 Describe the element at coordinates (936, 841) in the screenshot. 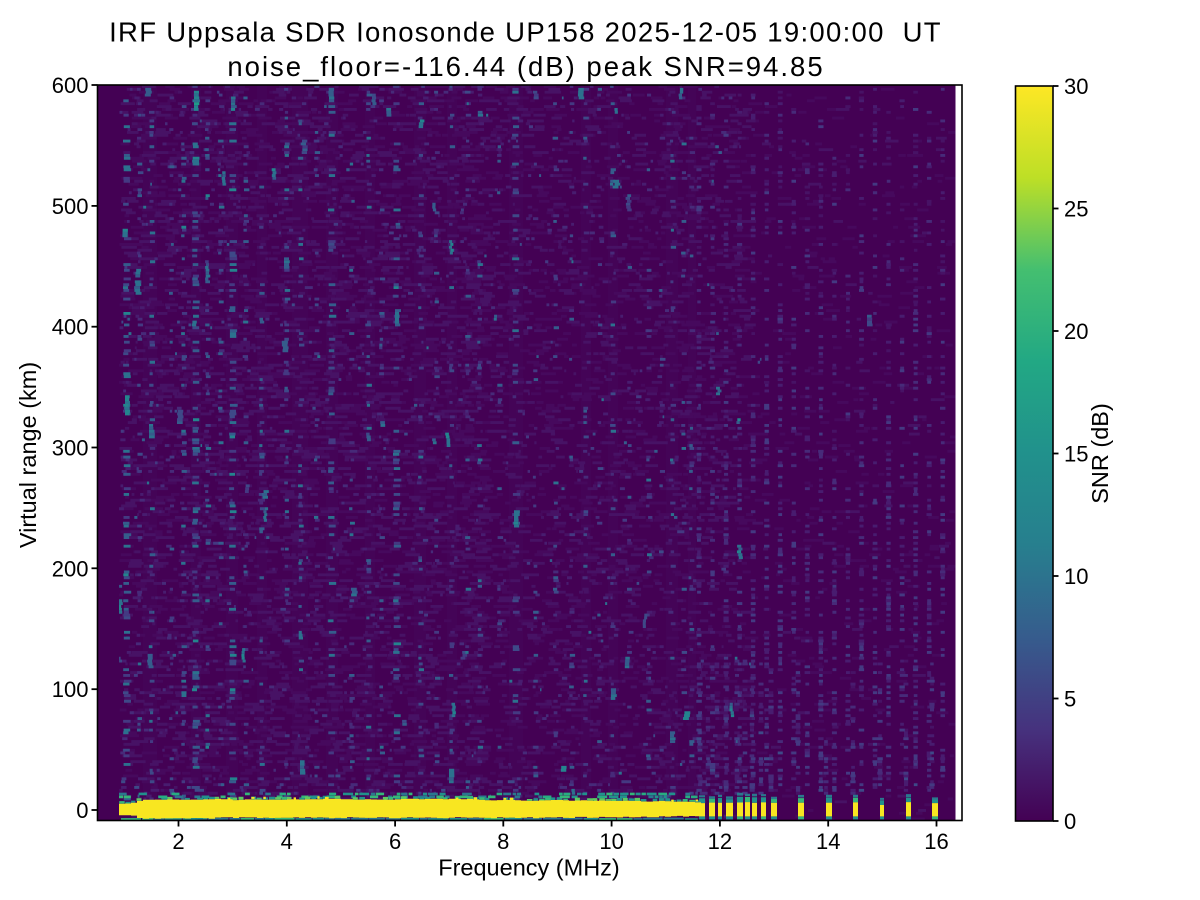

I see `svg-text: 16` at that location.